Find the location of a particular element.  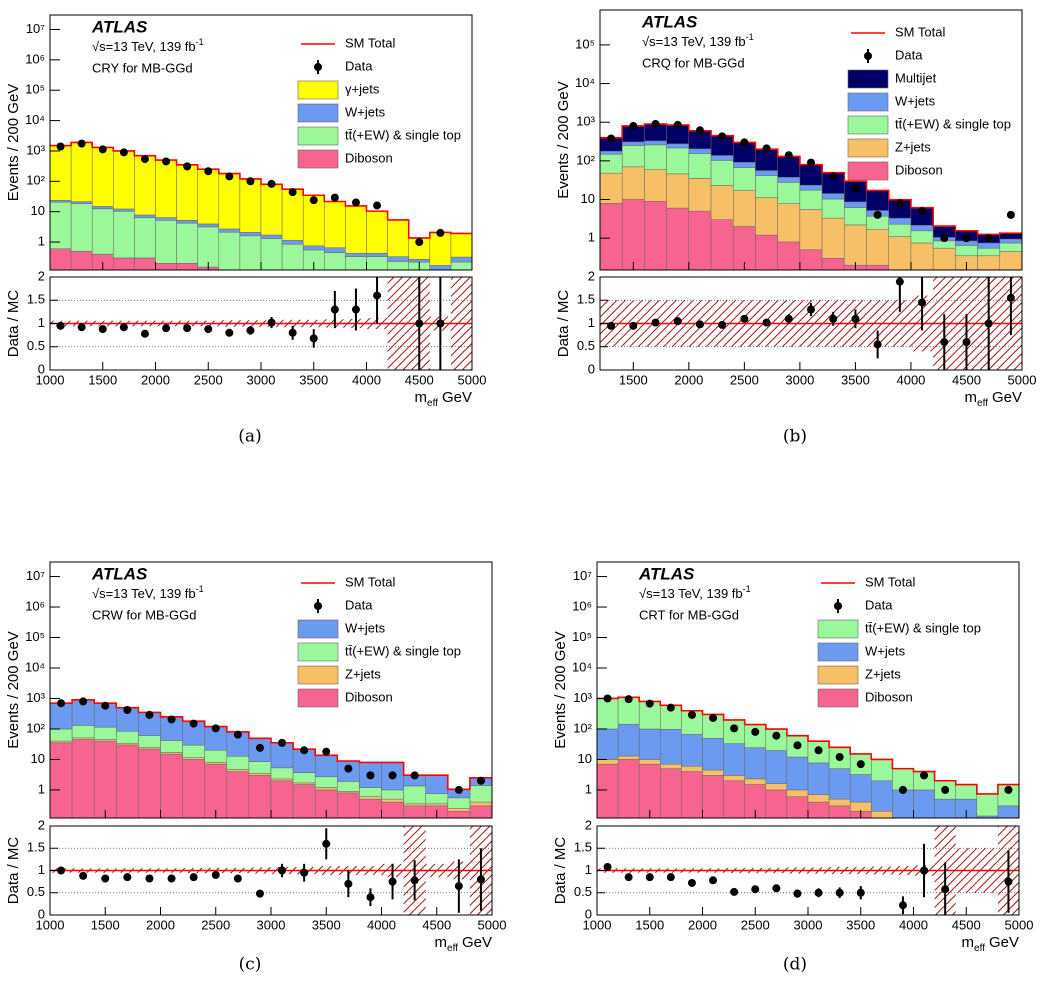

x-tick-label: 1000 is located at coordinates (50, 924).